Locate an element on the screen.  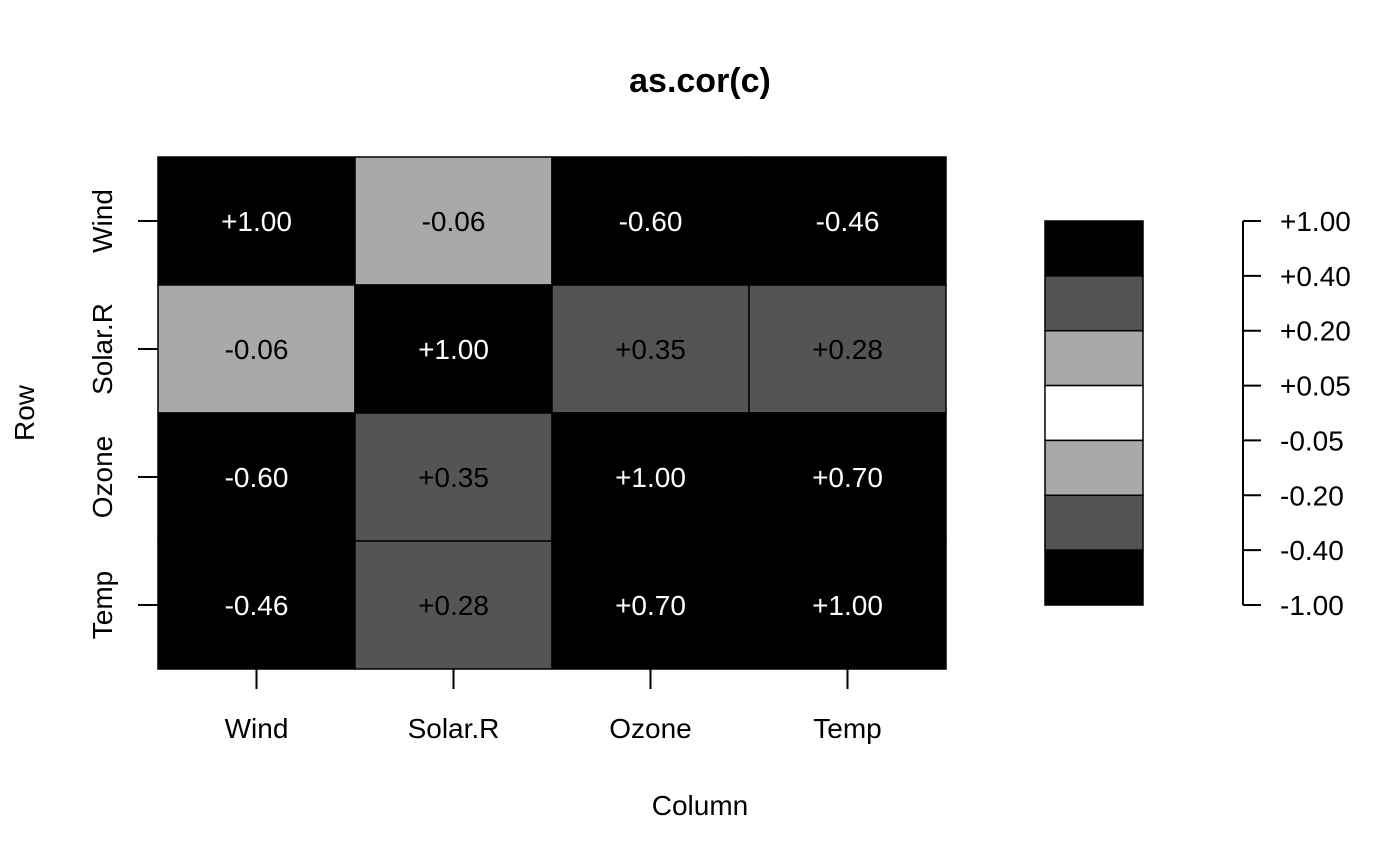
x-axis-label: Column is located at coordinates (700, 805).